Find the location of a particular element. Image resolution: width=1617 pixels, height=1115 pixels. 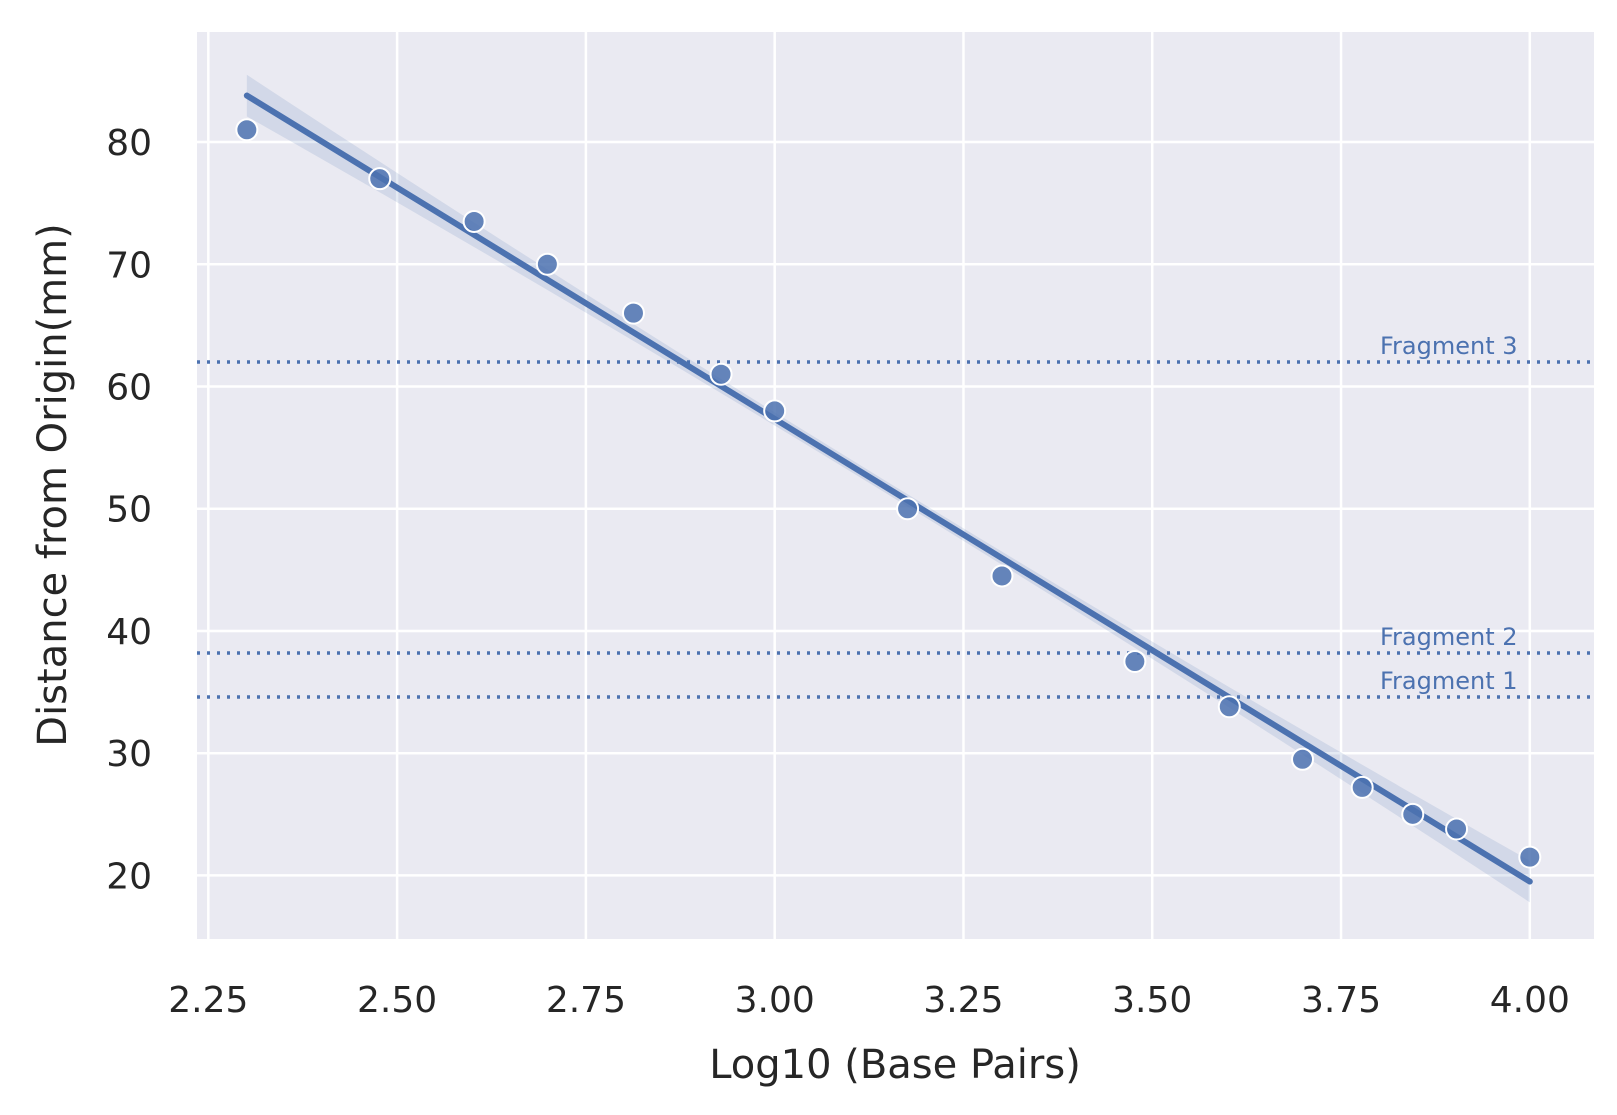

y-tick-label: 70 is located at coordinates (129, 265).